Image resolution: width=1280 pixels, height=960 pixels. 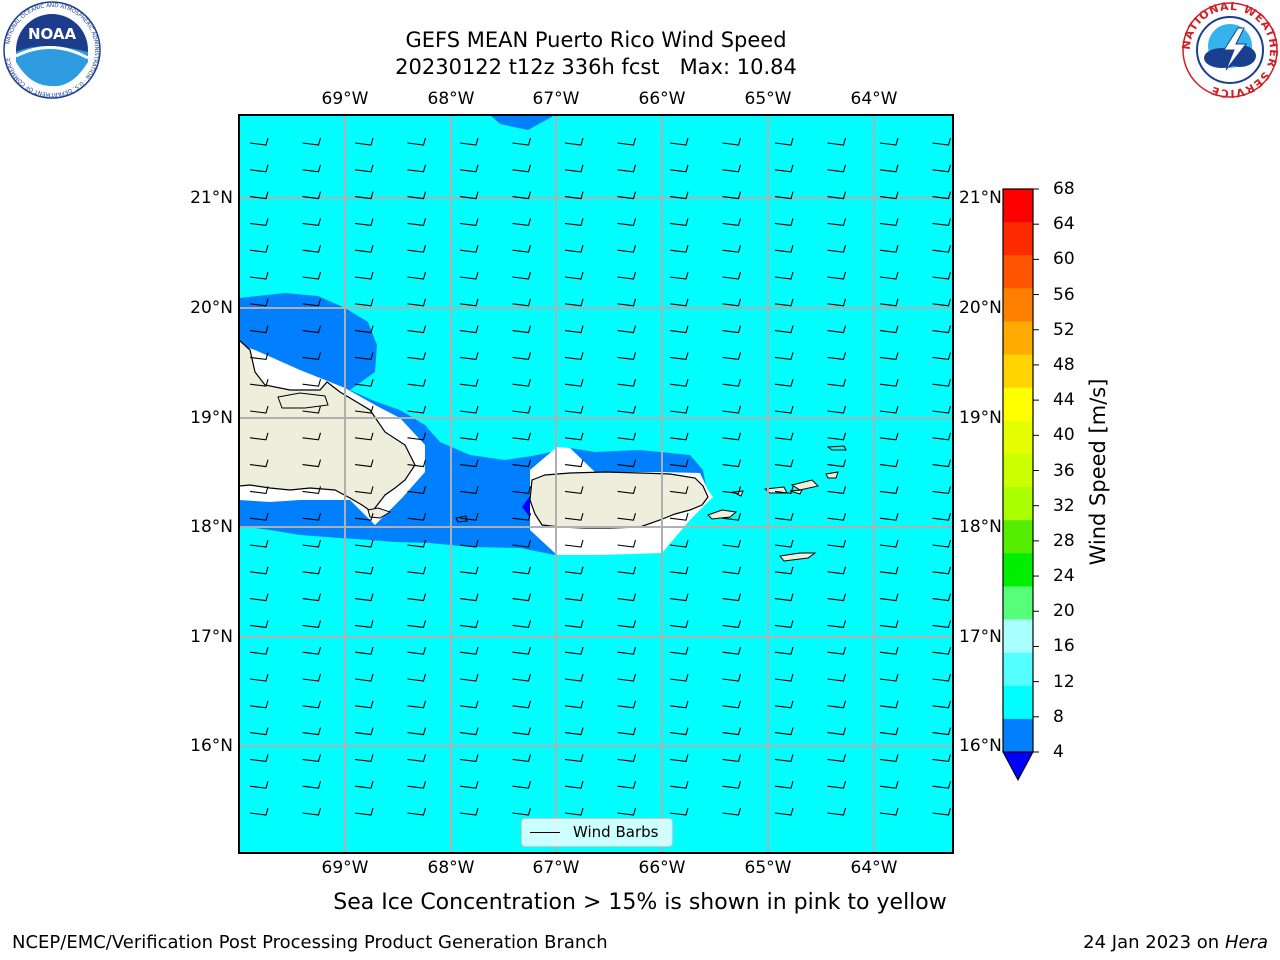 I want to click on colorbar-tick-label: 36, so click(x=1064, y=471).